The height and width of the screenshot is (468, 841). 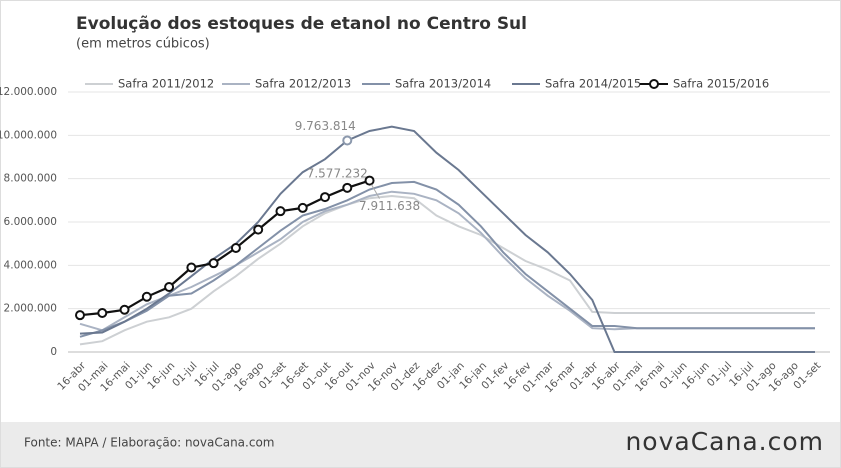 I want to click on legend-label: Safra 2013/2014, so click(x=443, y=84).